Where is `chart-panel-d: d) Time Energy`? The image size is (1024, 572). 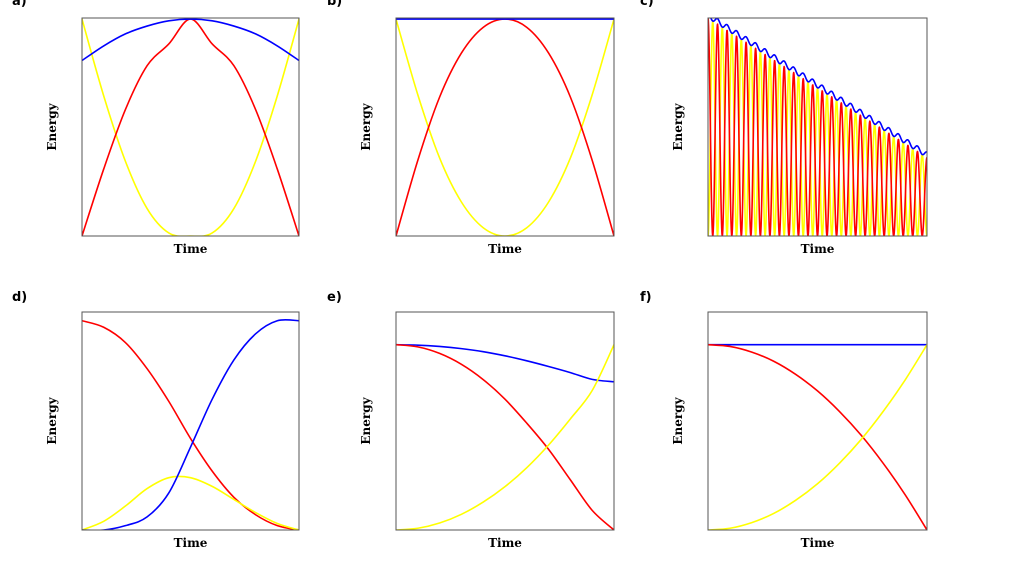 chart-panel-d: d) Time Energy is located at coordinates (156, 420).